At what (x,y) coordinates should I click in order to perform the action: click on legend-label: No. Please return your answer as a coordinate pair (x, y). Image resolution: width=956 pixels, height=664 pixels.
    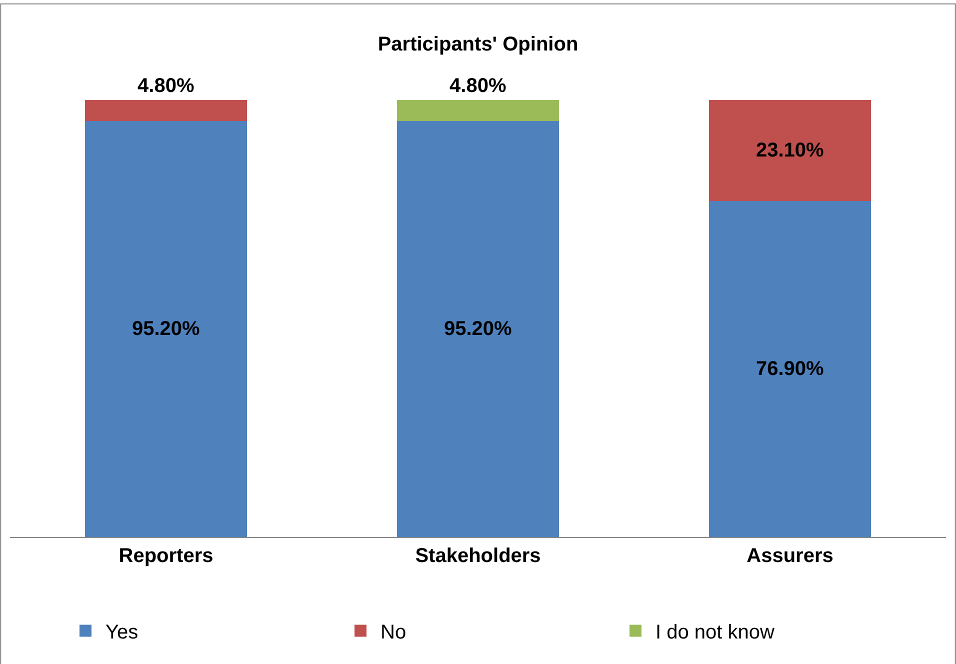
    Looking at the image, I should click on (393, 633).